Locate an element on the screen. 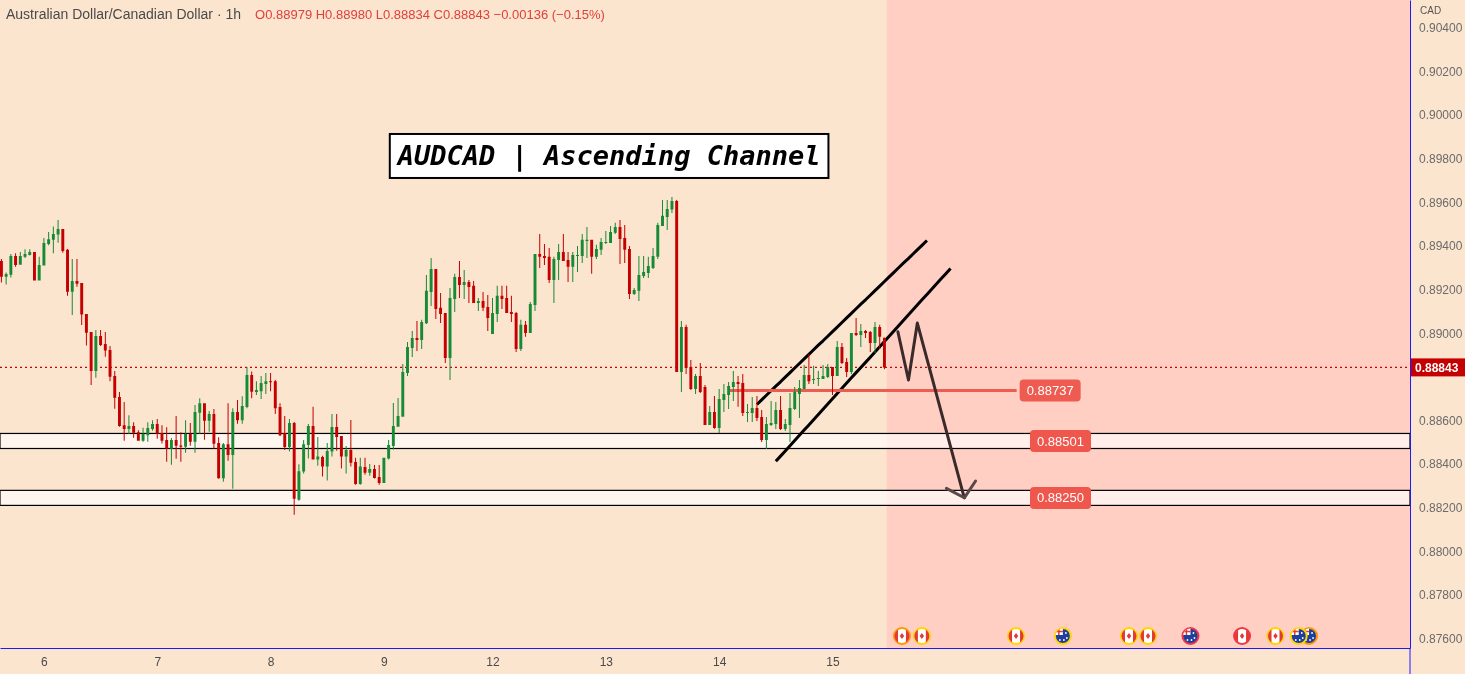 The height and width of the screenshot is (674, 1465). y-tick-label: 0.87800 is located at coordinates (1441, 595).